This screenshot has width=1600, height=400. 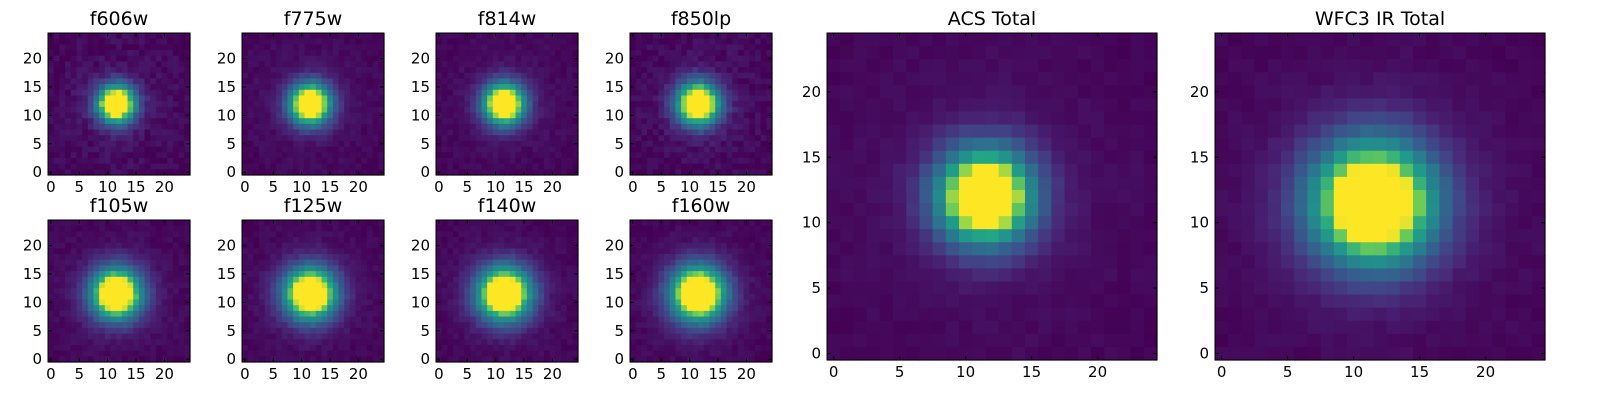 What do you see at coordinates (79, 374) in the screenshot?
I see `x-tick-label: 5` at bounding box center [79, 374].